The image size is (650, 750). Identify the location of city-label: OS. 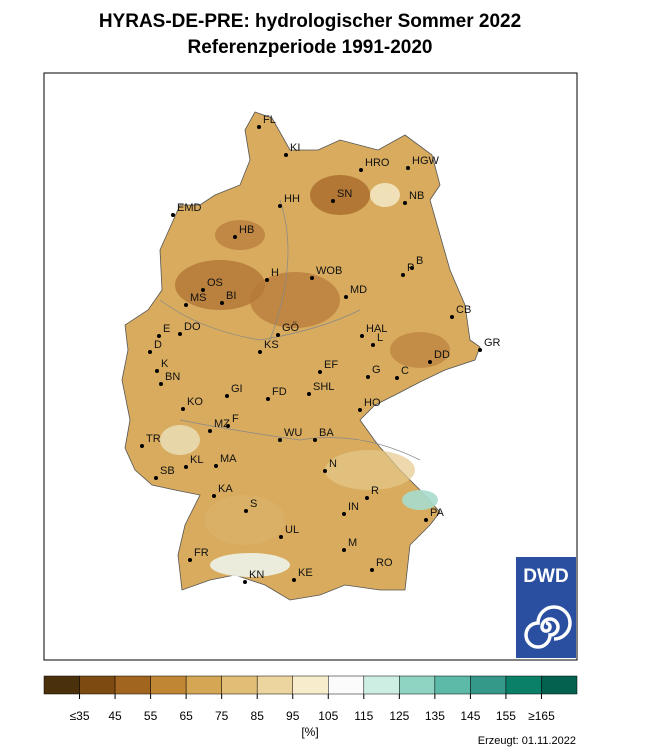
(215, 283).